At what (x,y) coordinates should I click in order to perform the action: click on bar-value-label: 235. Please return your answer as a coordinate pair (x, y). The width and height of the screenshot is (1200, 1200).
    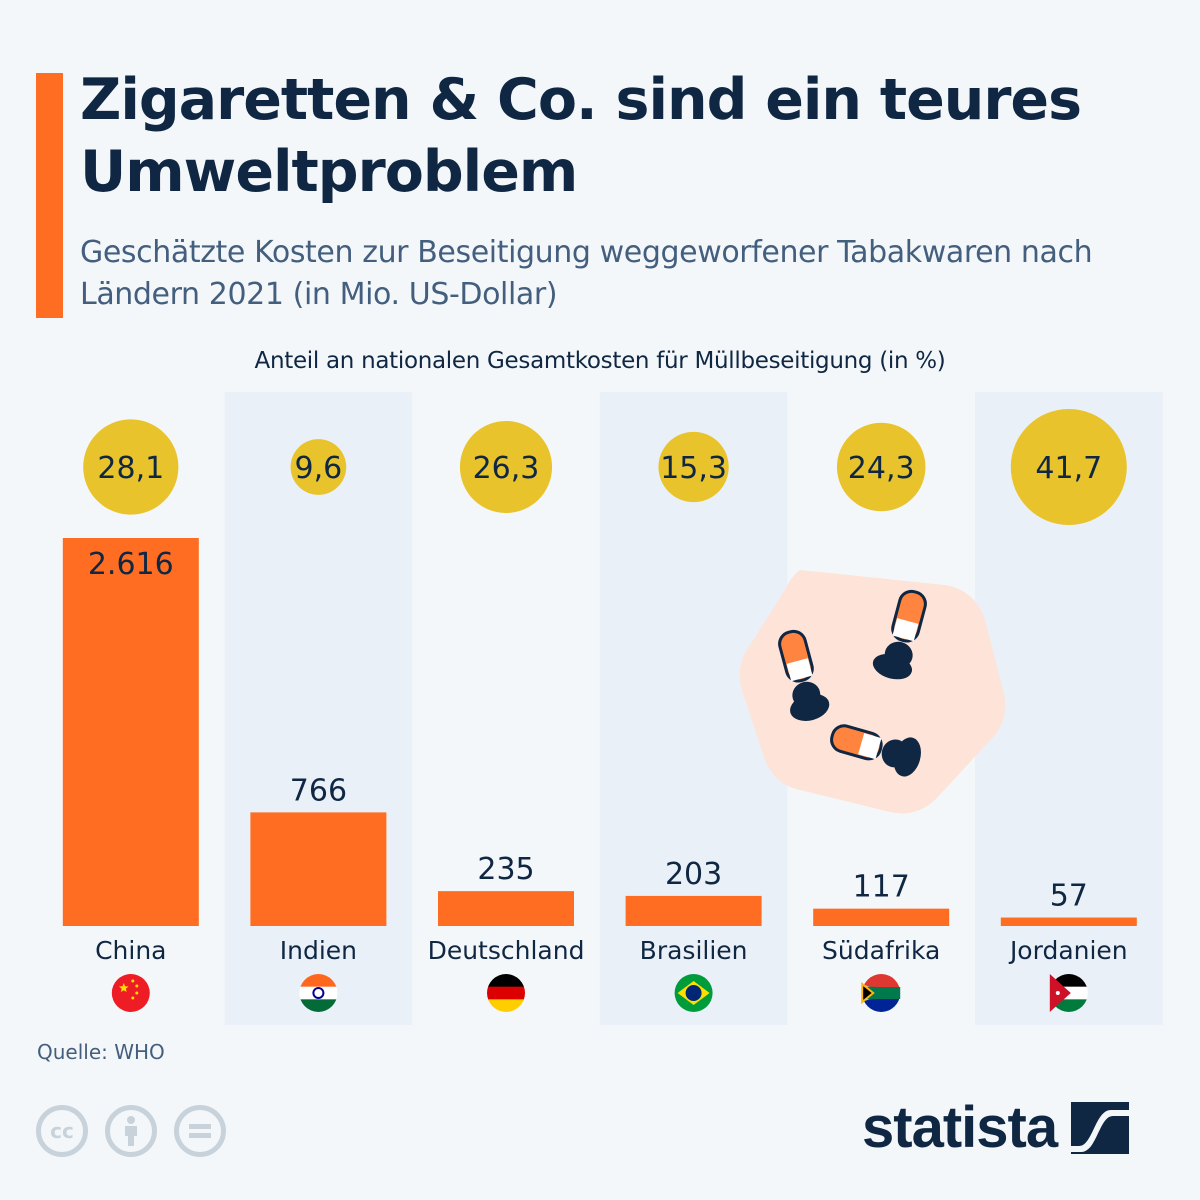
    Looking at the image, I should click on (505, 869).